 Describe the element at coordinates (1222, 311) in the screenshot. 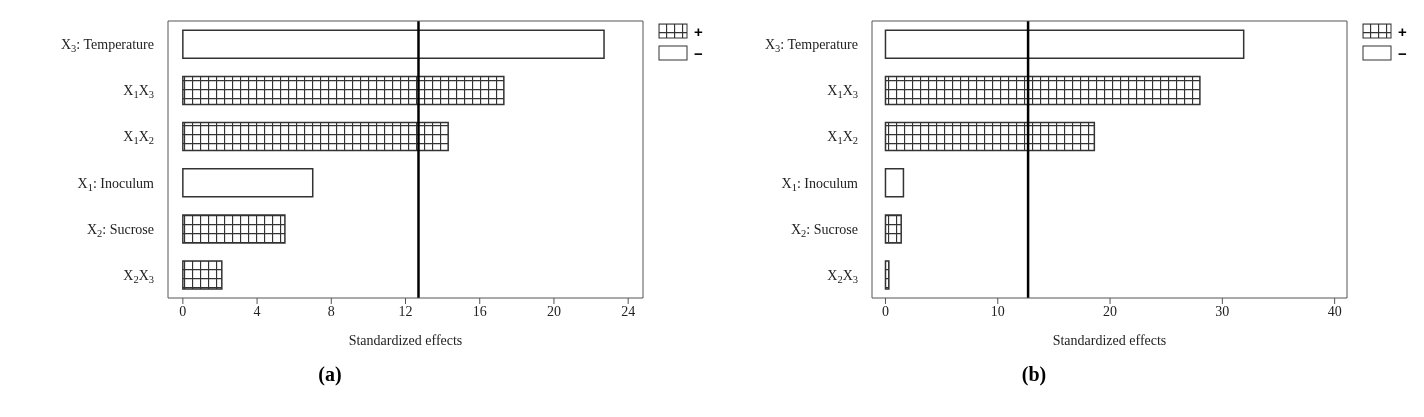

I see `x-tick-label: 30` at that location.